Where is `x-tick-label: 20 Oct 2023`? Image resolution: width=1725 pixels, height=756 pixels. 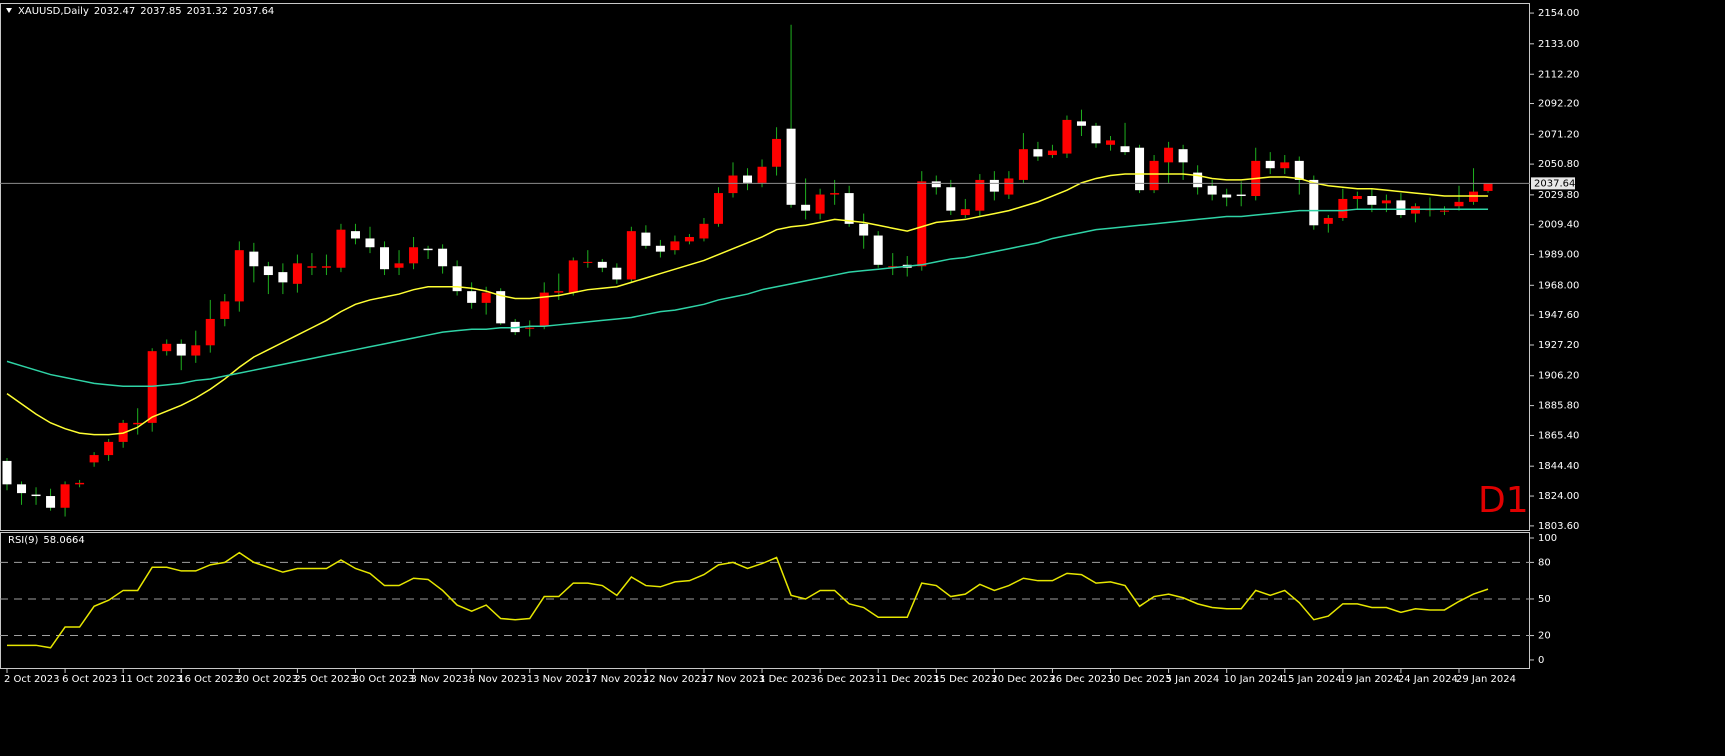
x-tick-label: 20 Oct 2023 is located at coordinates (267, 679).